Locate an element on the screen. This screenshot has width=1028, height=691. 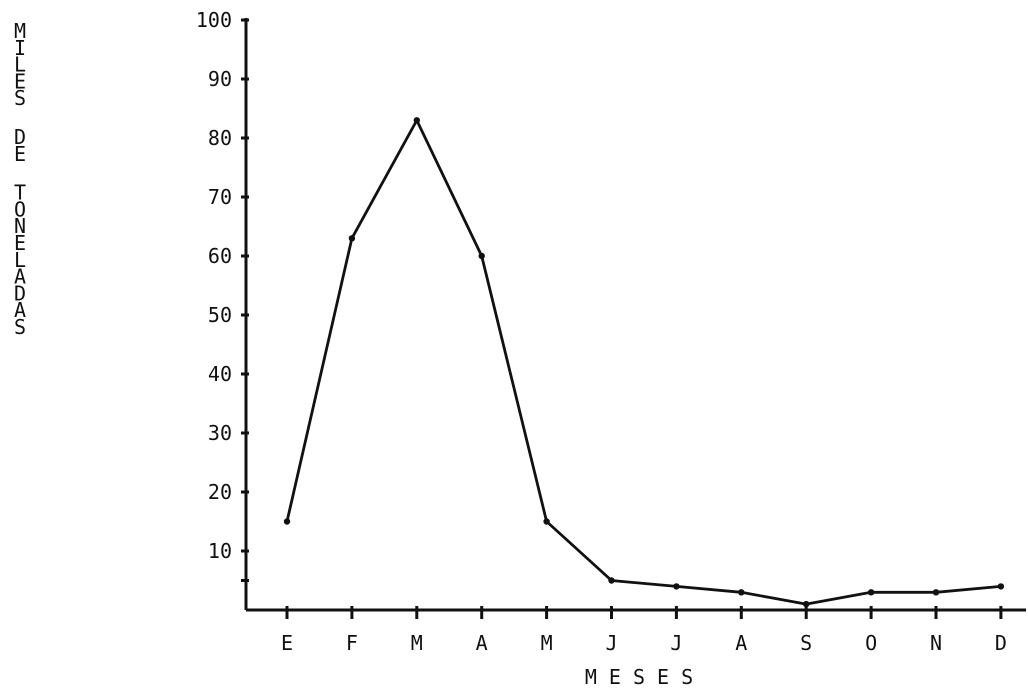
y-tick-label: 100 is located at coordinates (214, 20).